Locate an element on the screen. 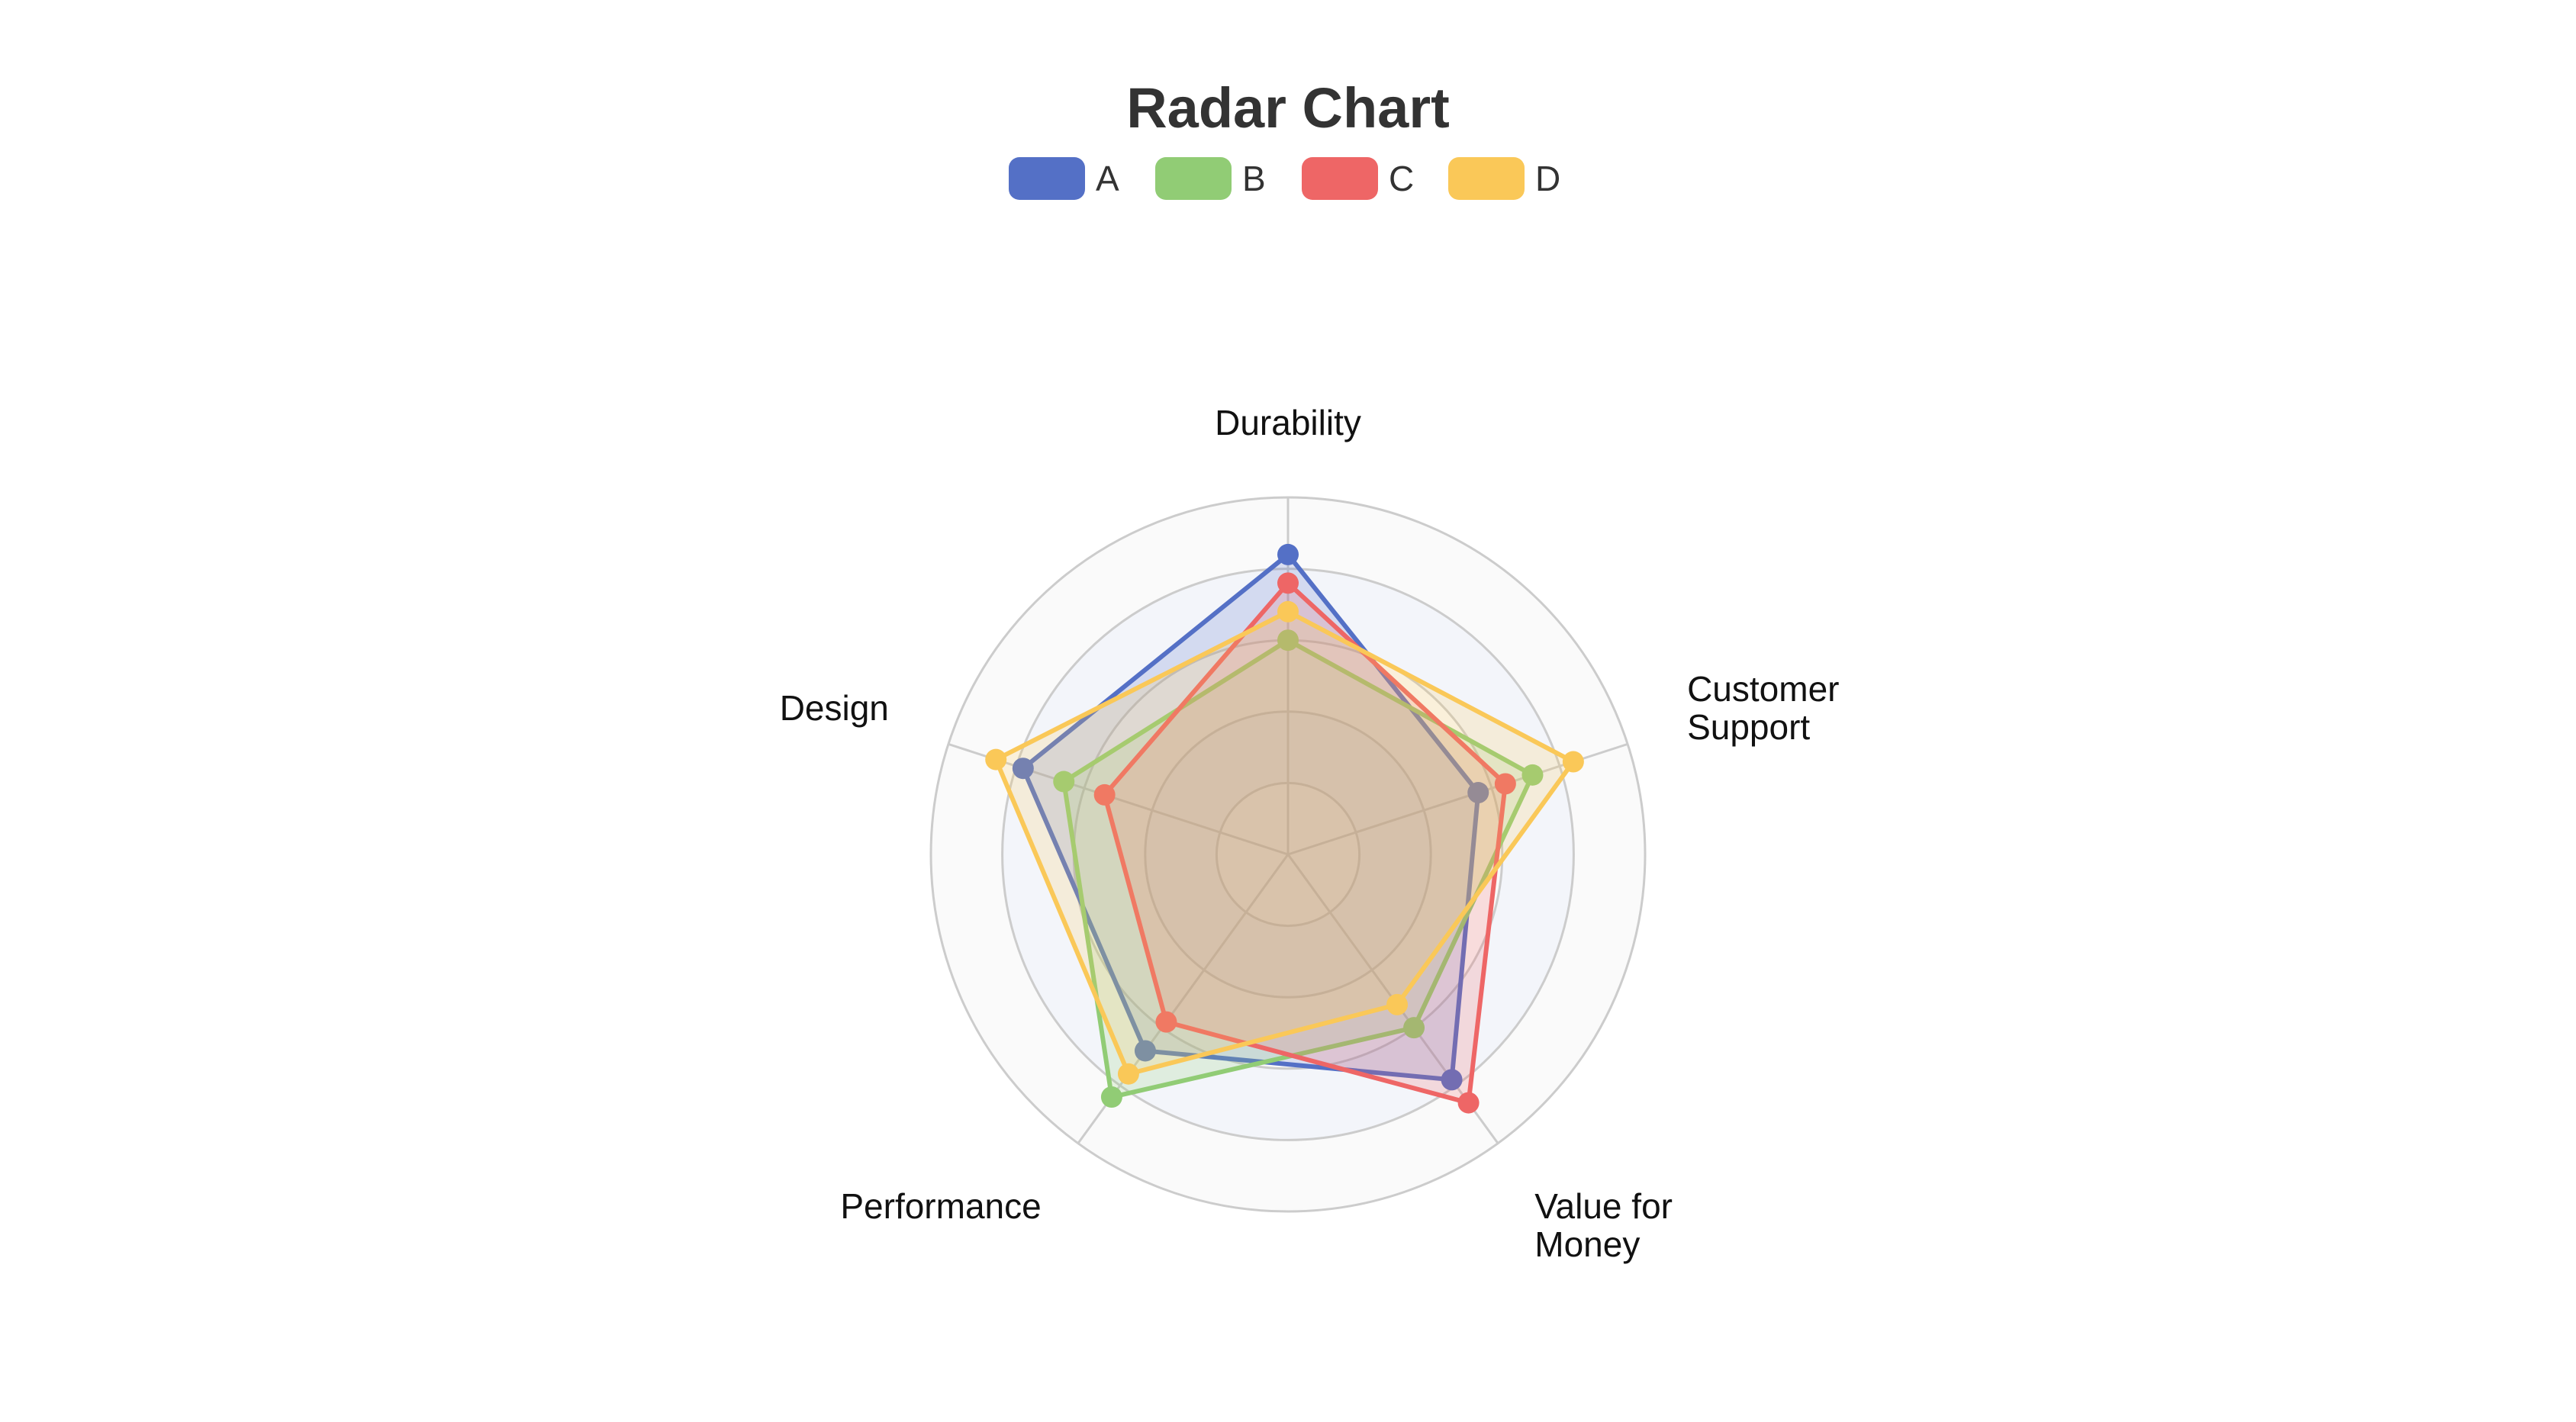 This screenshot has width=2576, height=1422. series-d-area is located at coordinates (1284, 842).